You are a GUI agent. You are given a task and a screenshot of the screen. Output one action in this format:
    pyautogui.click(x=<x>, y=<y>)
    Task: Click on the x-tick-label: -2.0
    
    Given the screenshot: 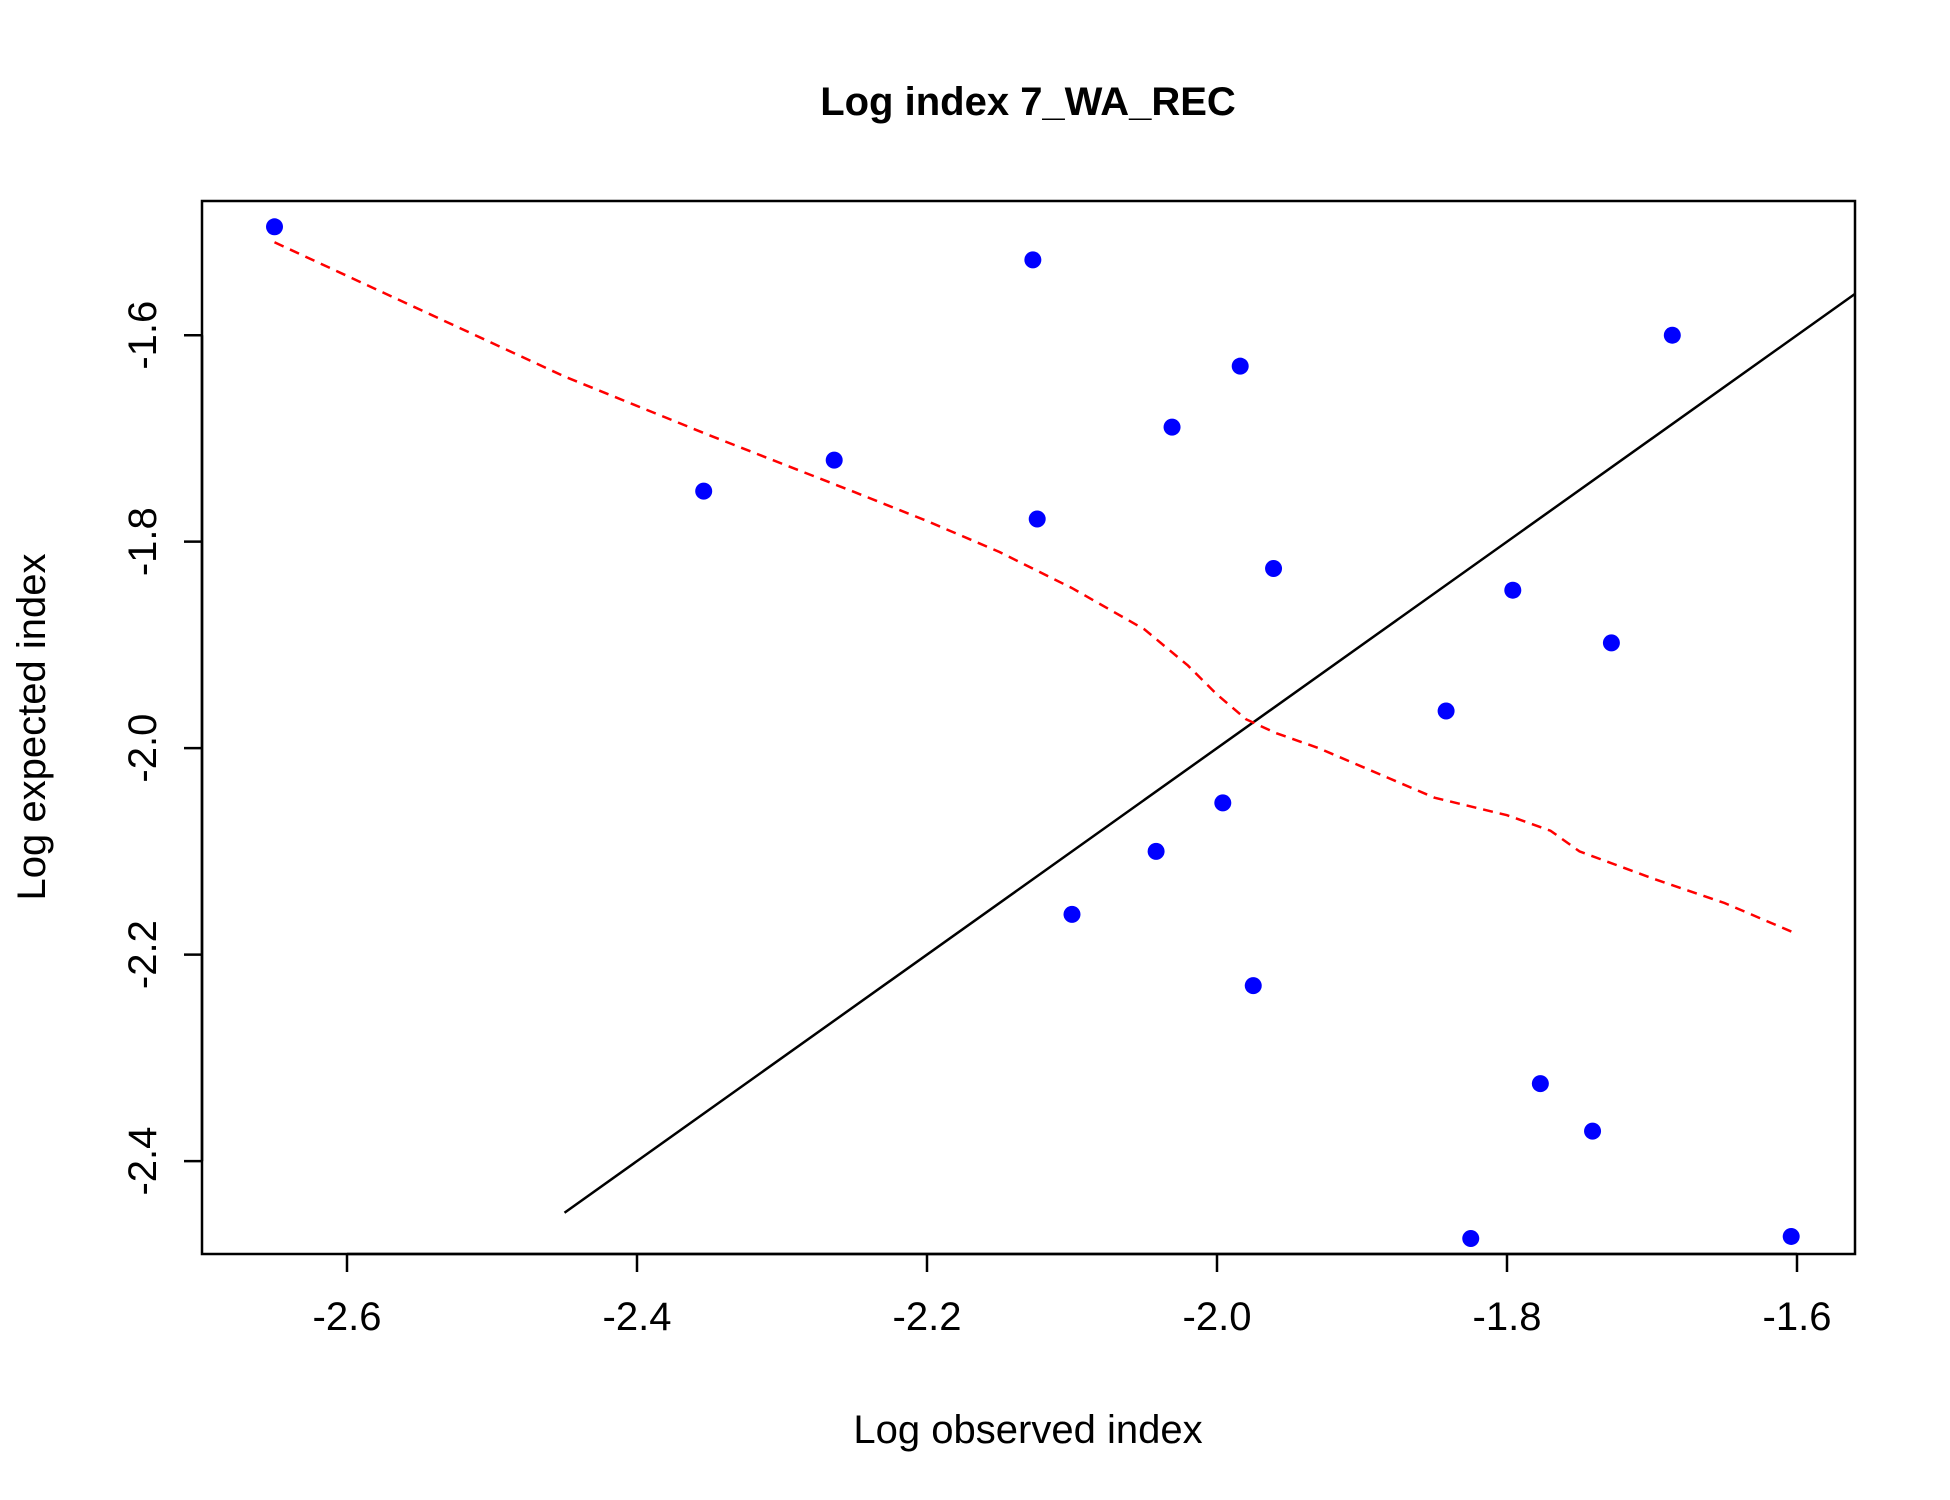 What is the action you would take?
    pyautogui.click(x=1217, y=1317)
    